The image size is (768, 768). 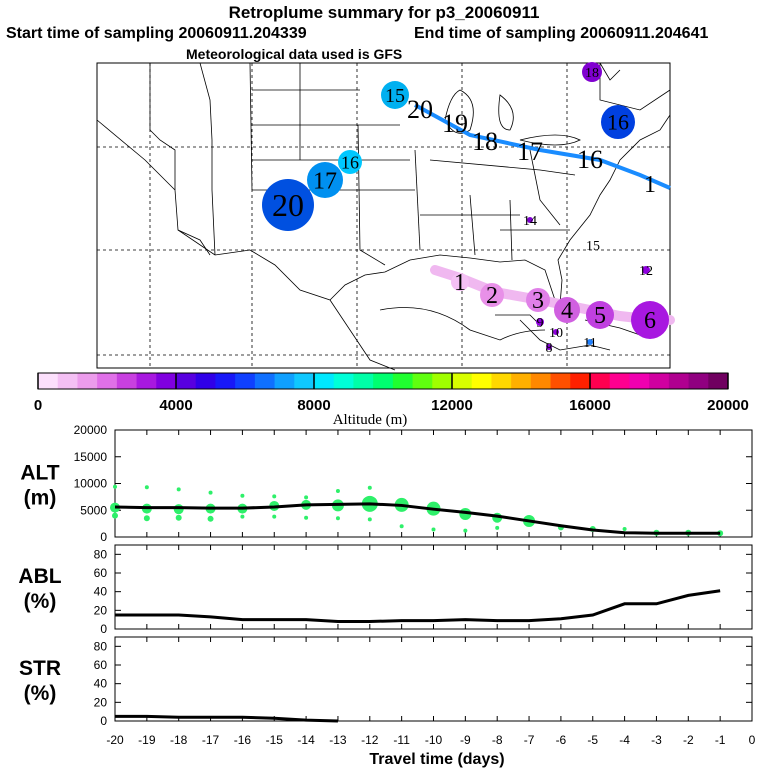 What do you see at coordinates (384, 12) in the screenshot?
I see `chart-title: Retroplume summary for p3_20060911` at bounding box center [384, 12].